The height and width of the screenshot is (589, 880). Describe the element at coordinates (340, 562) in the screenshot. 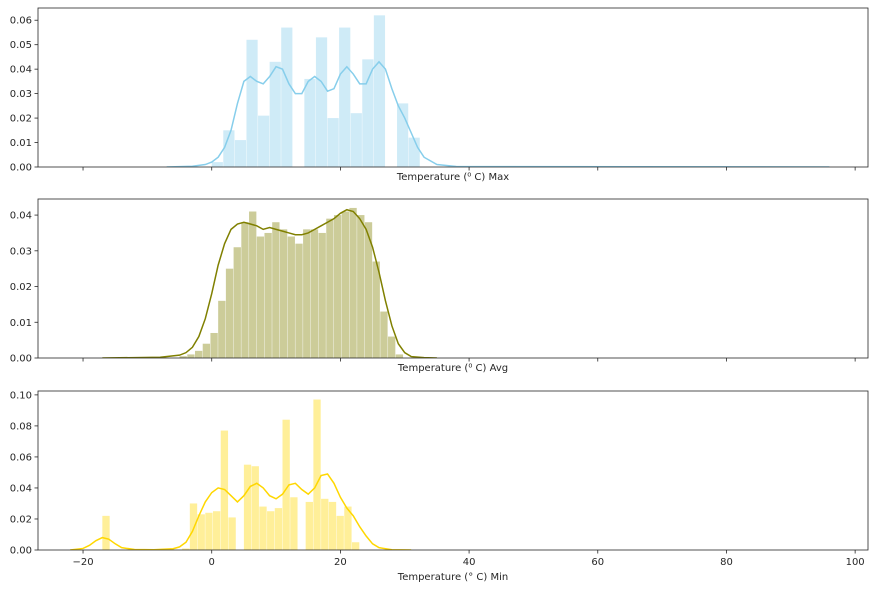

I see `min-xtick-label-2: 20` at that location.